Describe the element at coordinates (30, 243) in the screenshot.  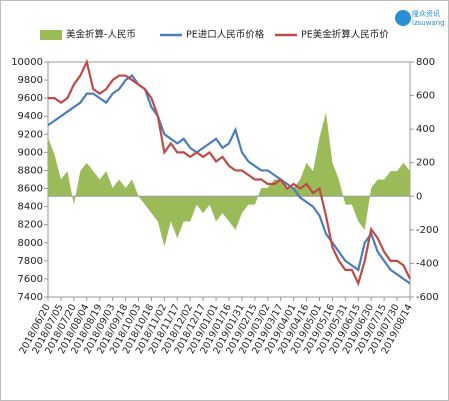
I see `y-tick-label: 8000` at that location.